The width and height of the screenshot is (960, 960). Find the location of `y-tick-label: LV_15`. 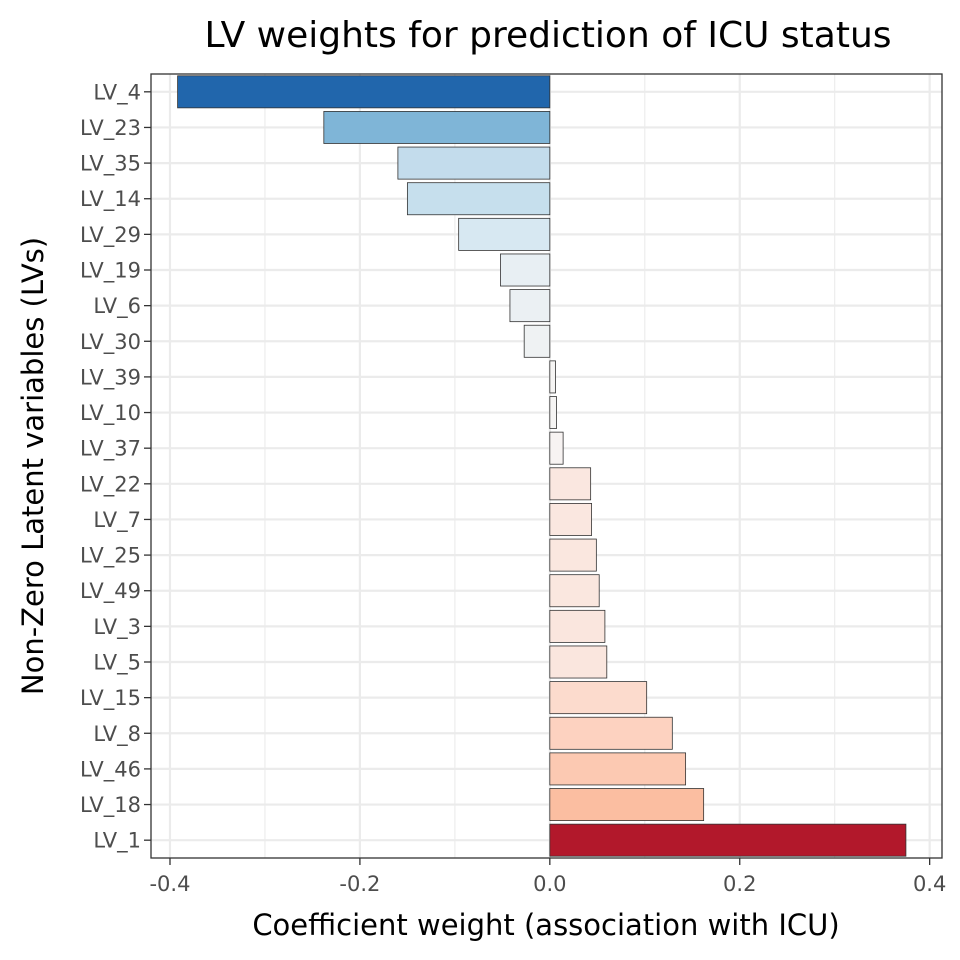

y-tick-label: LV_15 is located at coordinates (110, 698).